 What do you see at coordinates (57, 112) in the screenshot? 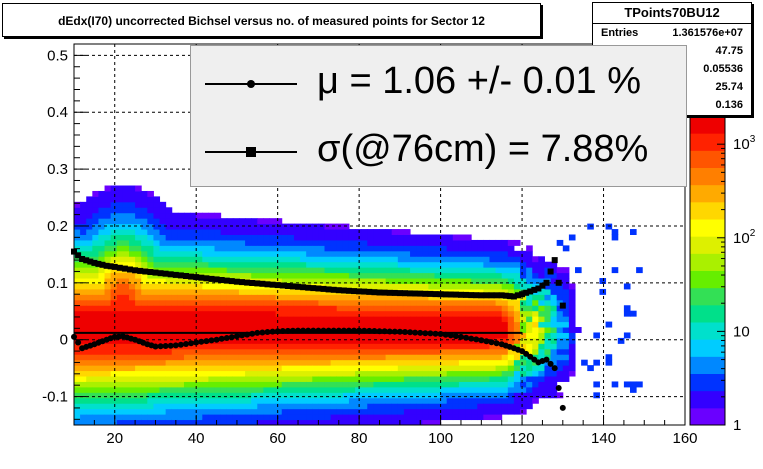
I see `y-tick-label: 0.4` at bounding box center [57, 112].